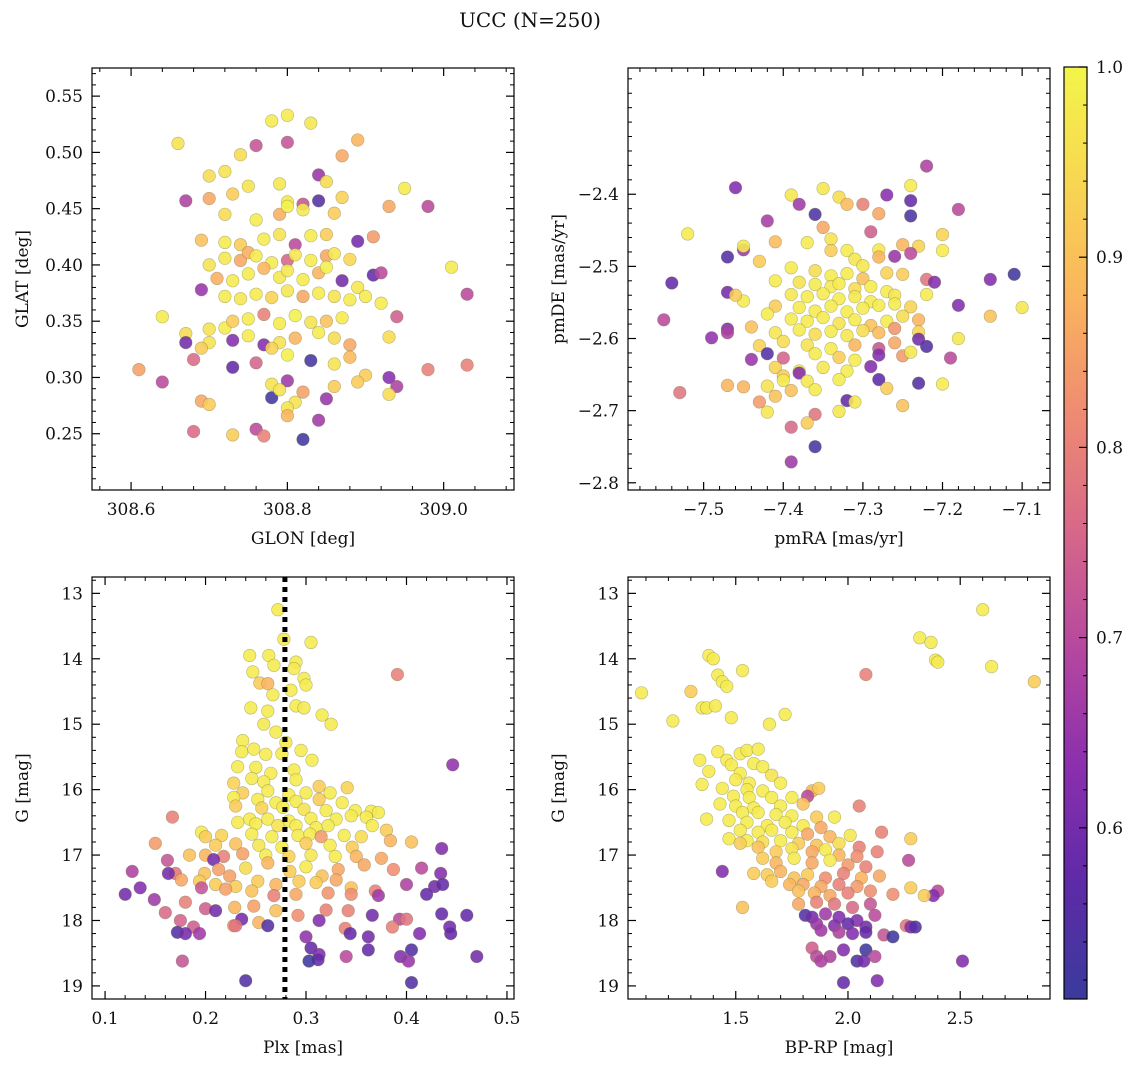 The image size is (1136, 1067). I want to click on scatter-points, so click(843, 314).